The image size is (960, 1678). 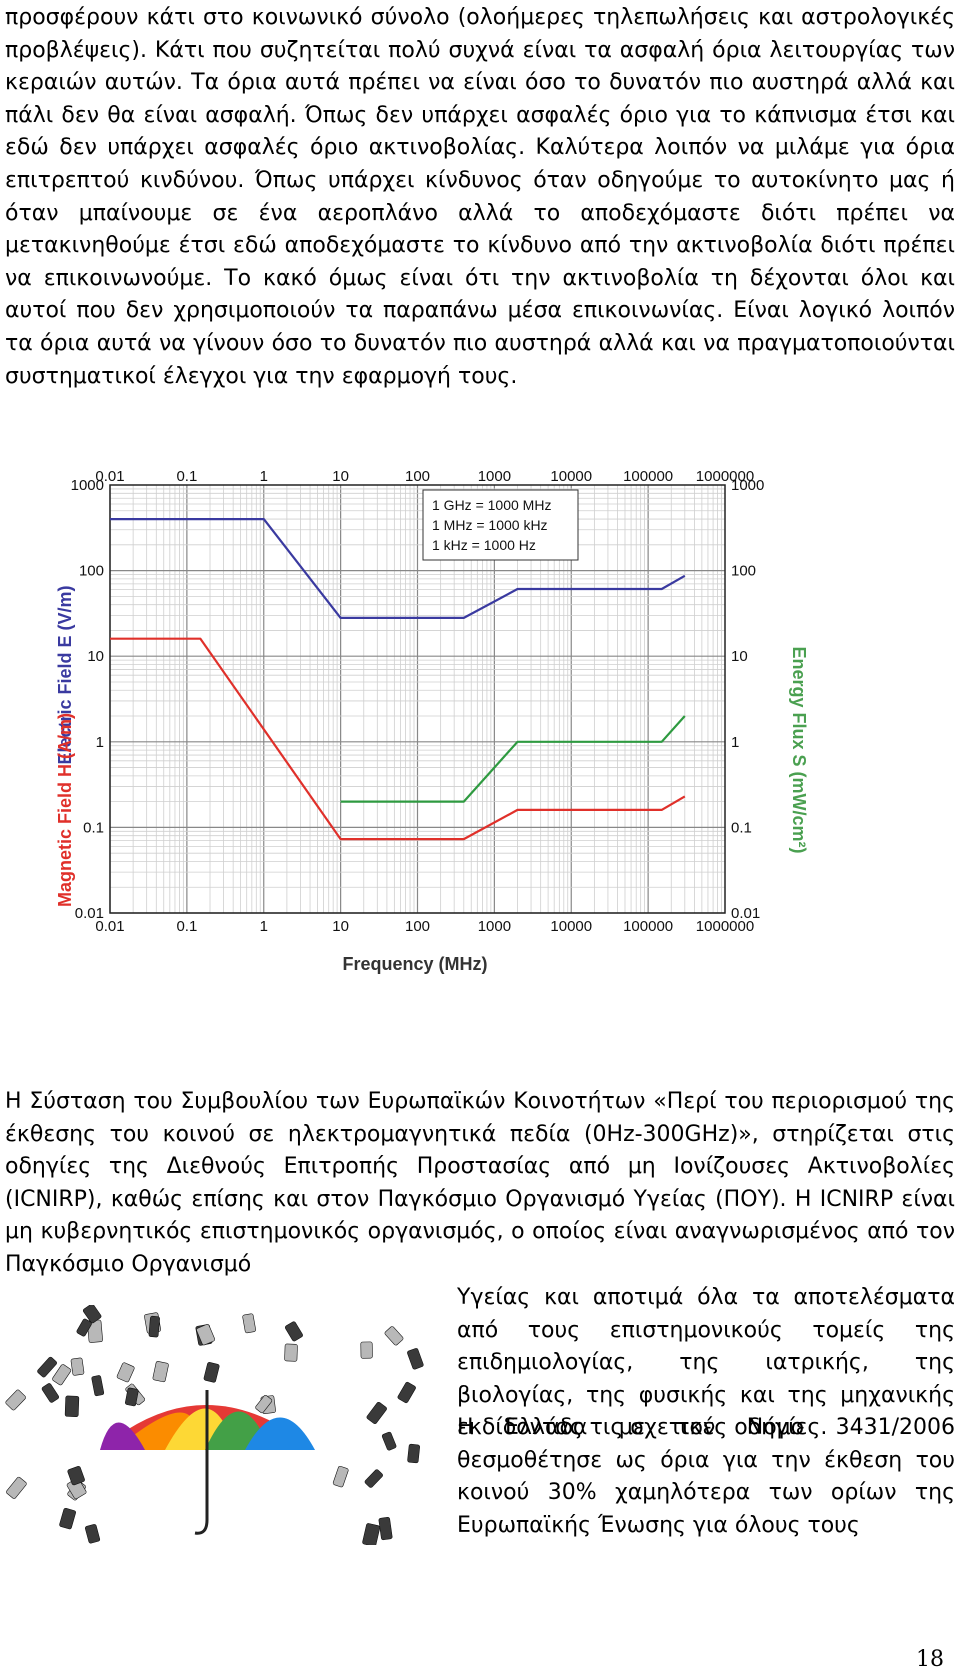 What do you see at coordinates (65, 674) in the screenshot?
I see `y-axis-label-electric: Electric Field E (V/m)` at bounding box center [65, 674].